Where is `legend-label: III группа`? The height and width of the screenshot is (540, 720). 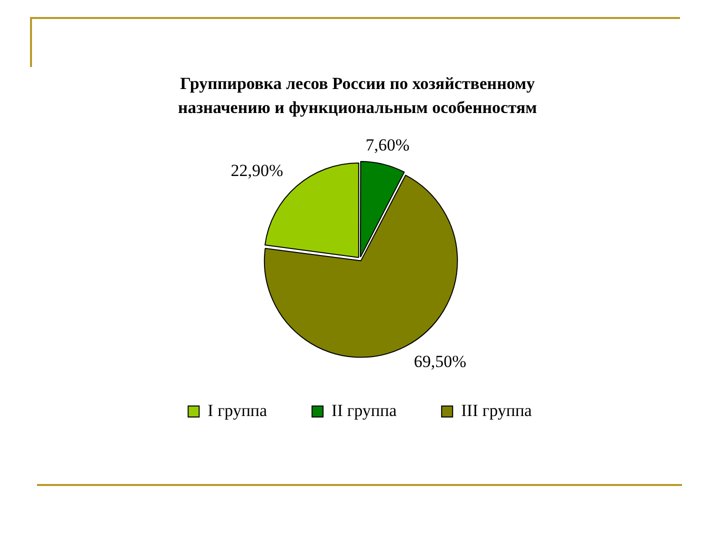 legend-label: III группа is located at coordinates (496, 410).